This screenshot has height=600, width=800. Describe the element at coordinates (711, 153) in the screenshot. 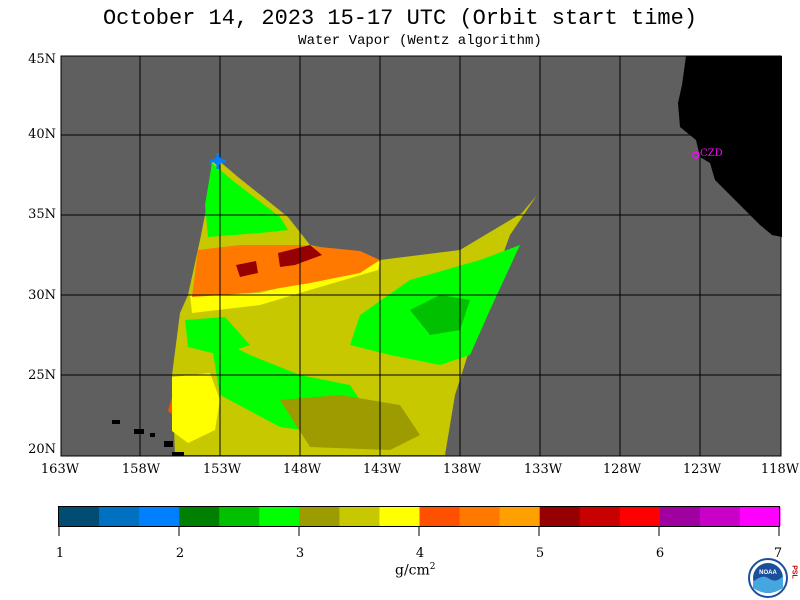

I see `station-label: CZD` at that location.